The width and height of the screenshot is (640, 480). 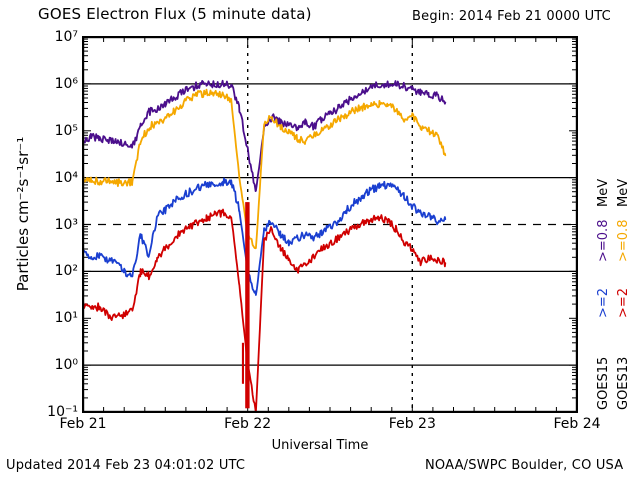 I want to click on legend-satellite: GOES13, so click(x=623, y=383).